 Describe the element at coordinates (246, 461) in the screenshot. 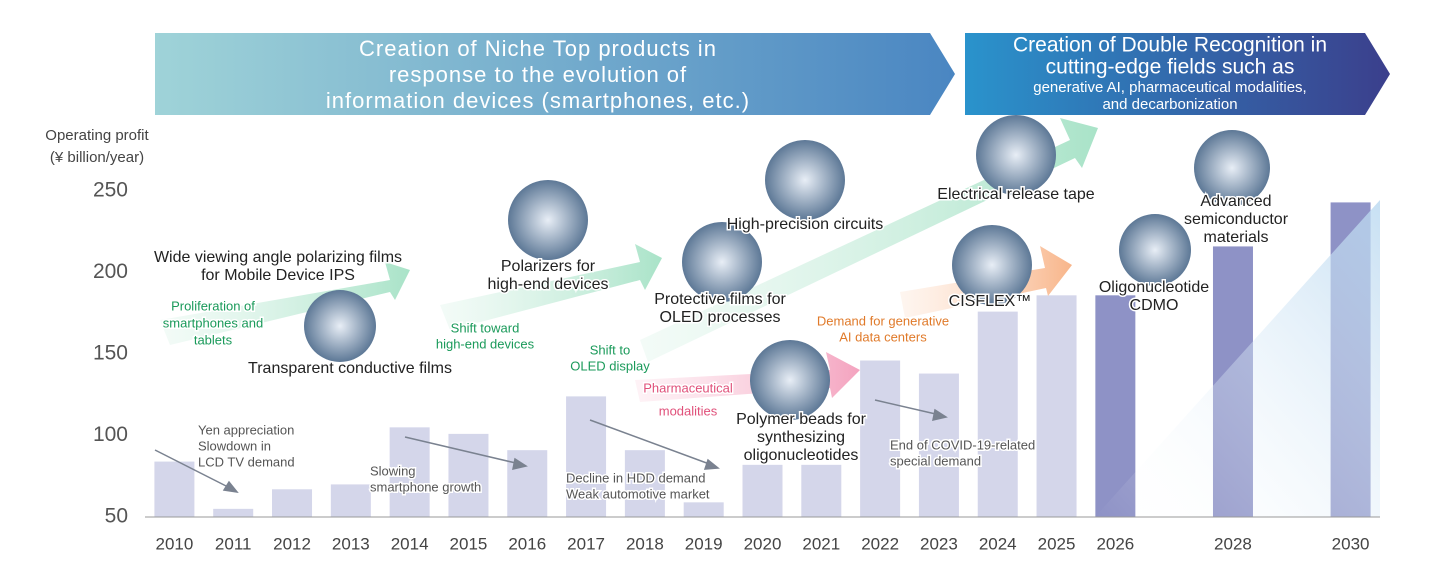

I see `annotation: LCD TV demand` at that location.